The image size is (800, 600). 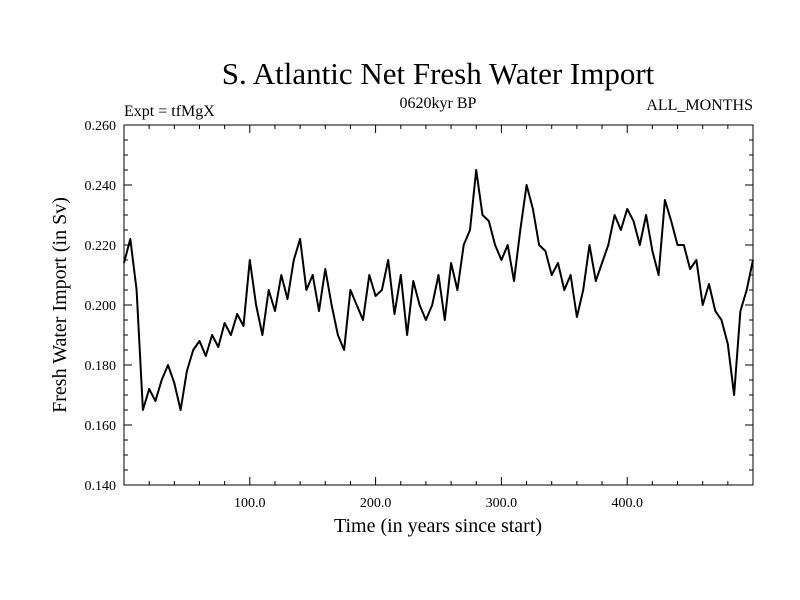 I want to click on y-tick-label: 0.260, so click(x=101, y=126).